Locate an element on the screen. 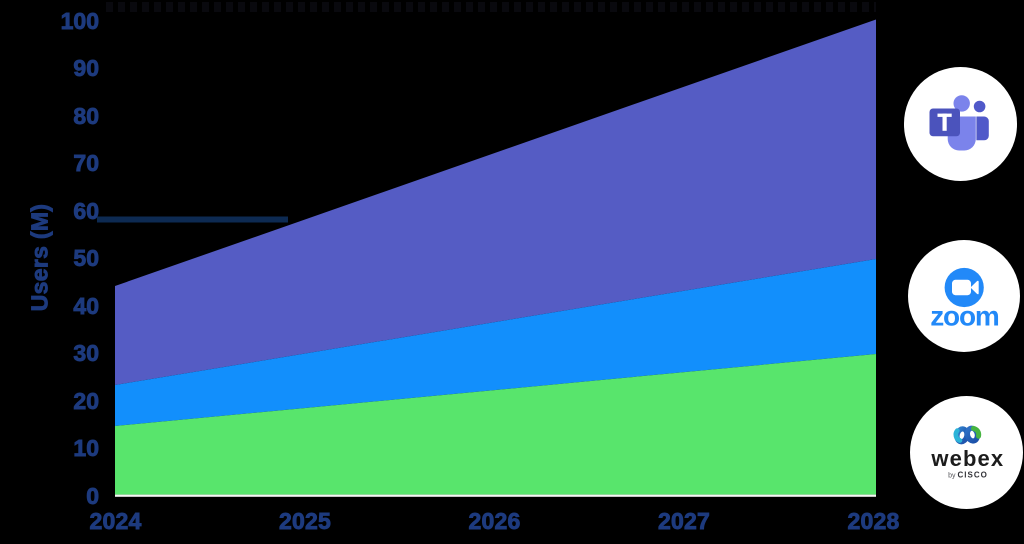 This screenshot has width=1024, height=544. svg-text: by CISCO is located at coordinates (968, 475).